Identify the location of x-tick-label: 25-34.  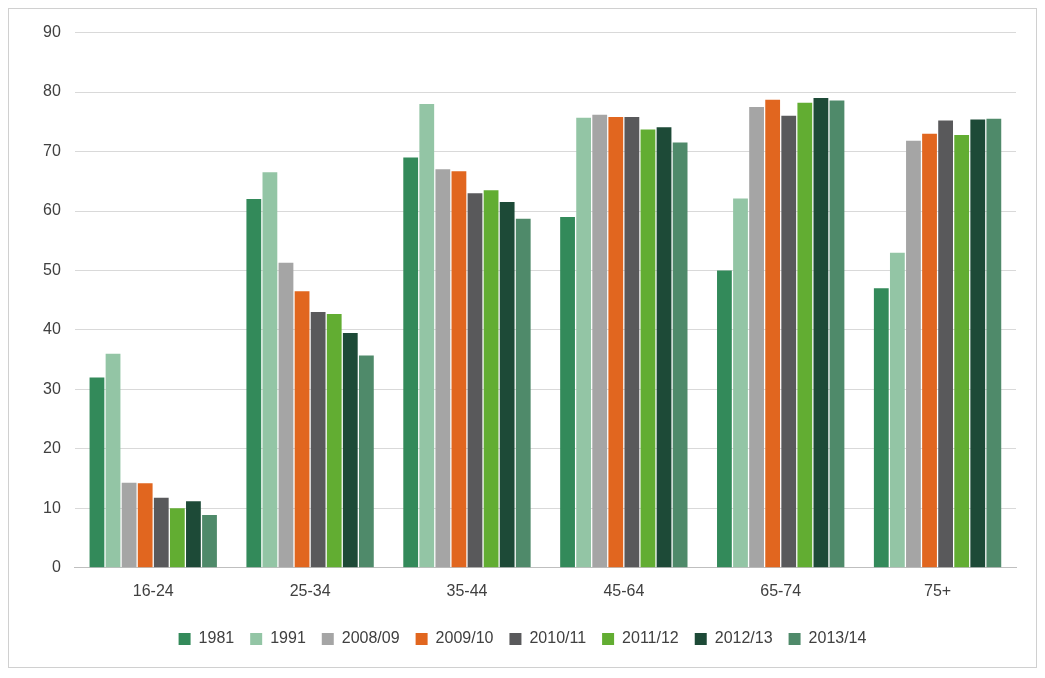
(310, 590).